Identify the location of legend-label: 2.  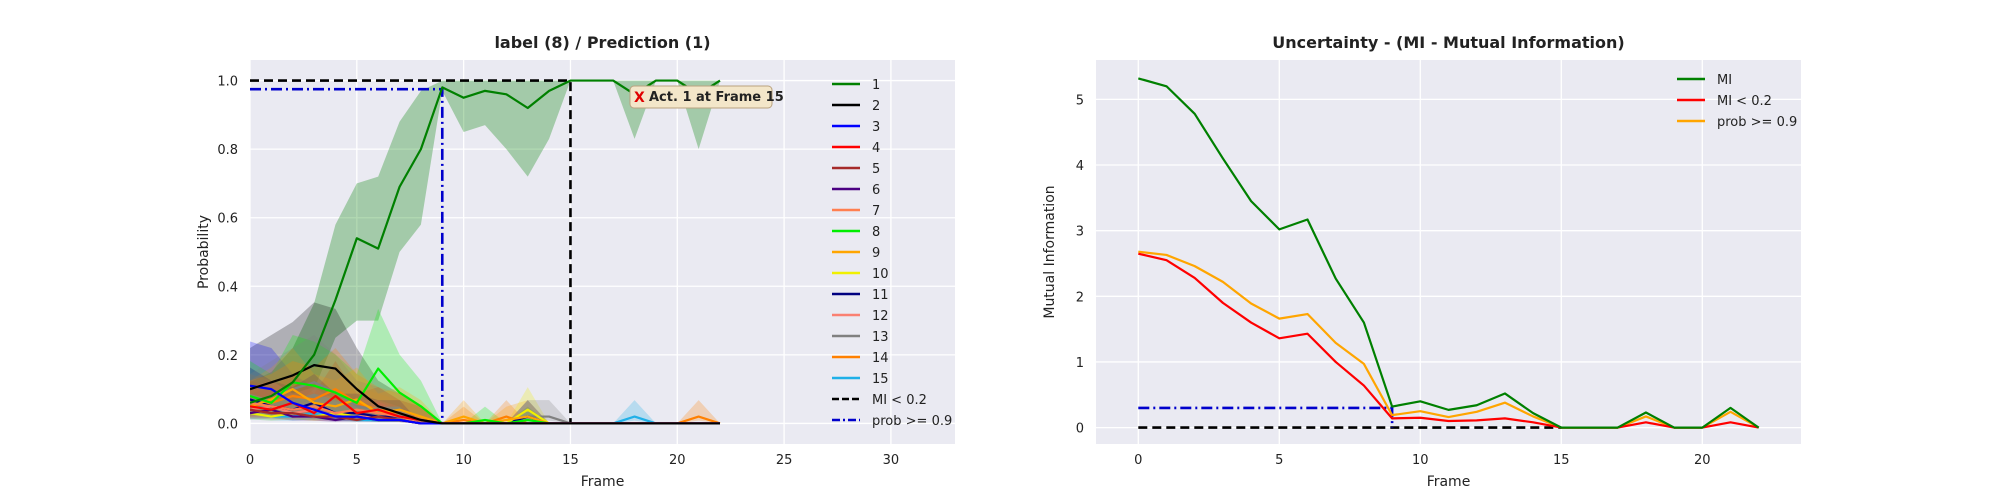
(876, 106).